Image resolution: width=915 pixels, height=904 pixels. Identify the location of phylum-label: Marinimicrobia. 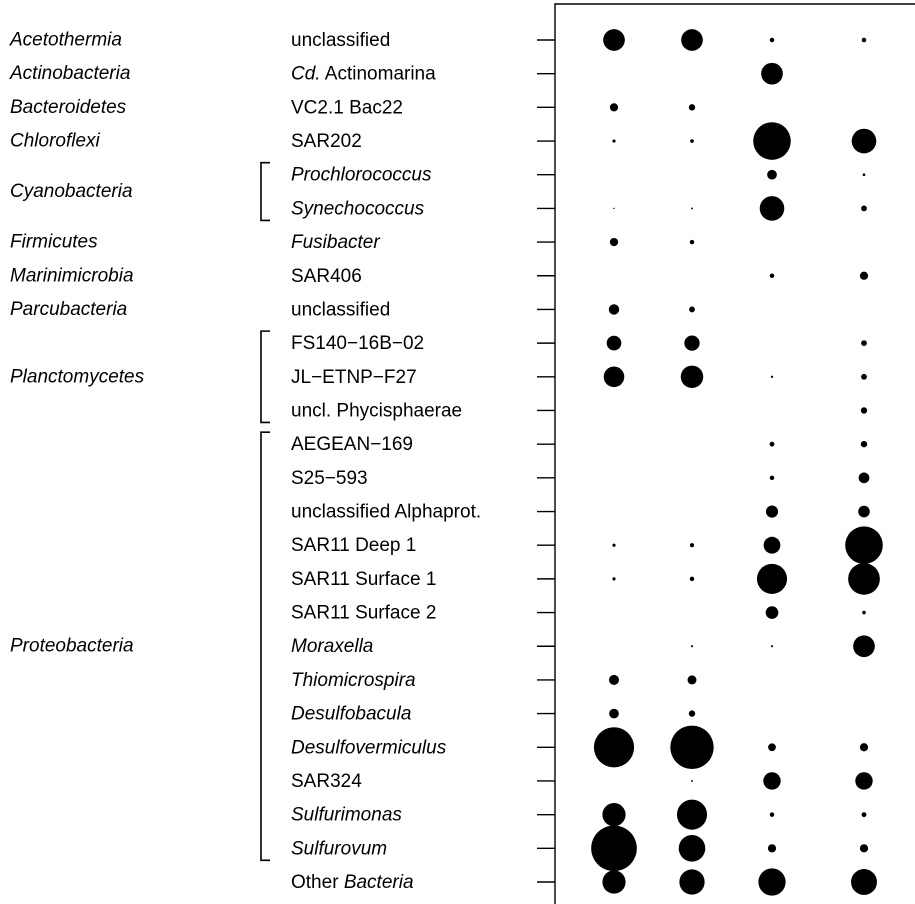
(72, 275).